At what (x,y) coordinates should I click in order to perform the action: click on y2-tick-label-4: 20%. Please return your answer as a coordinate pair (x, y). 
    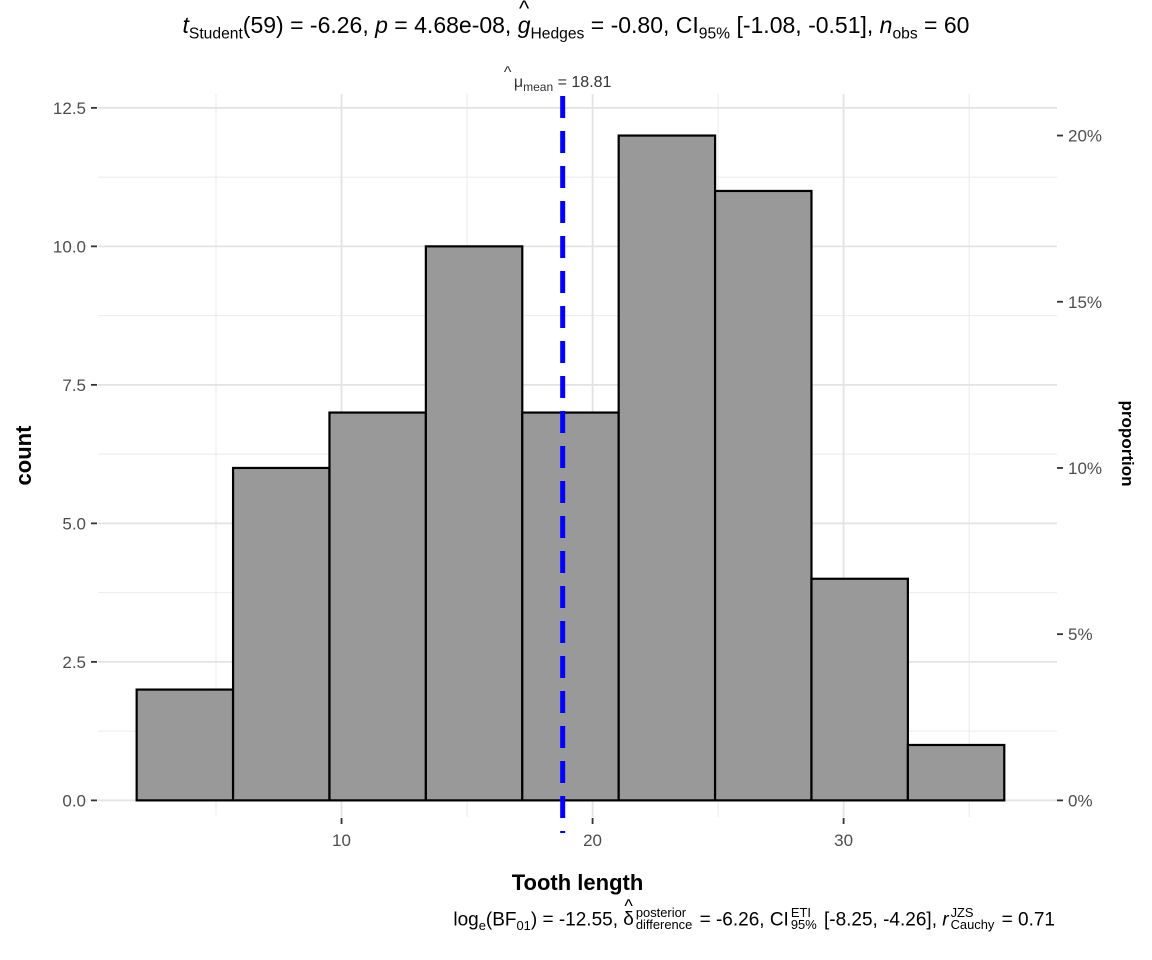
    Looking at the image, I should click on (1085, 136).